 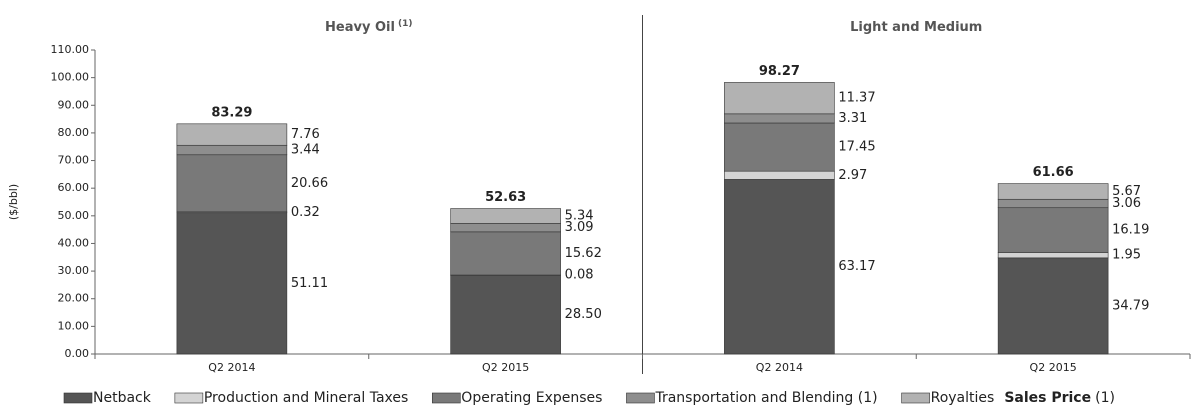 I want to click on panel-title-text: Light and Medium, so click(x=916, y=27).